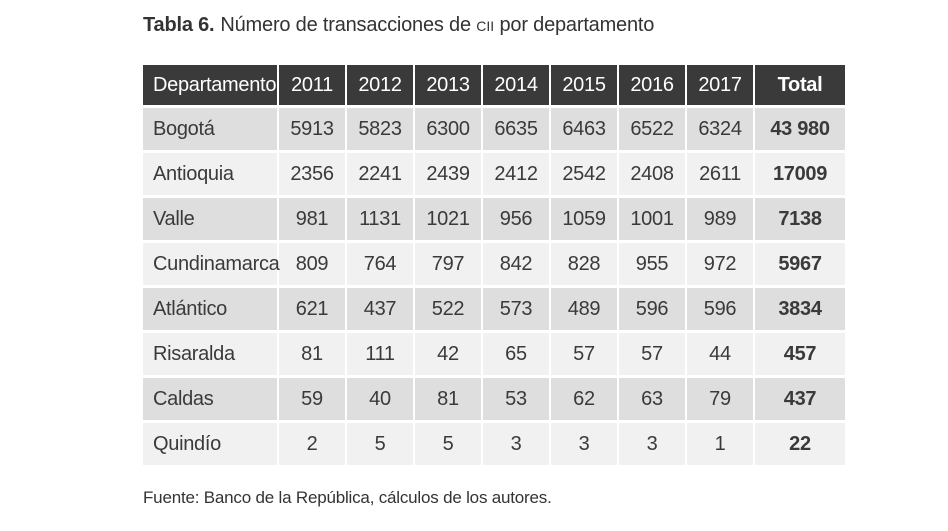 The height and width of the screenshot is (531, 948). I want to click on header-cell-2017: 2017, so click(720, 86).